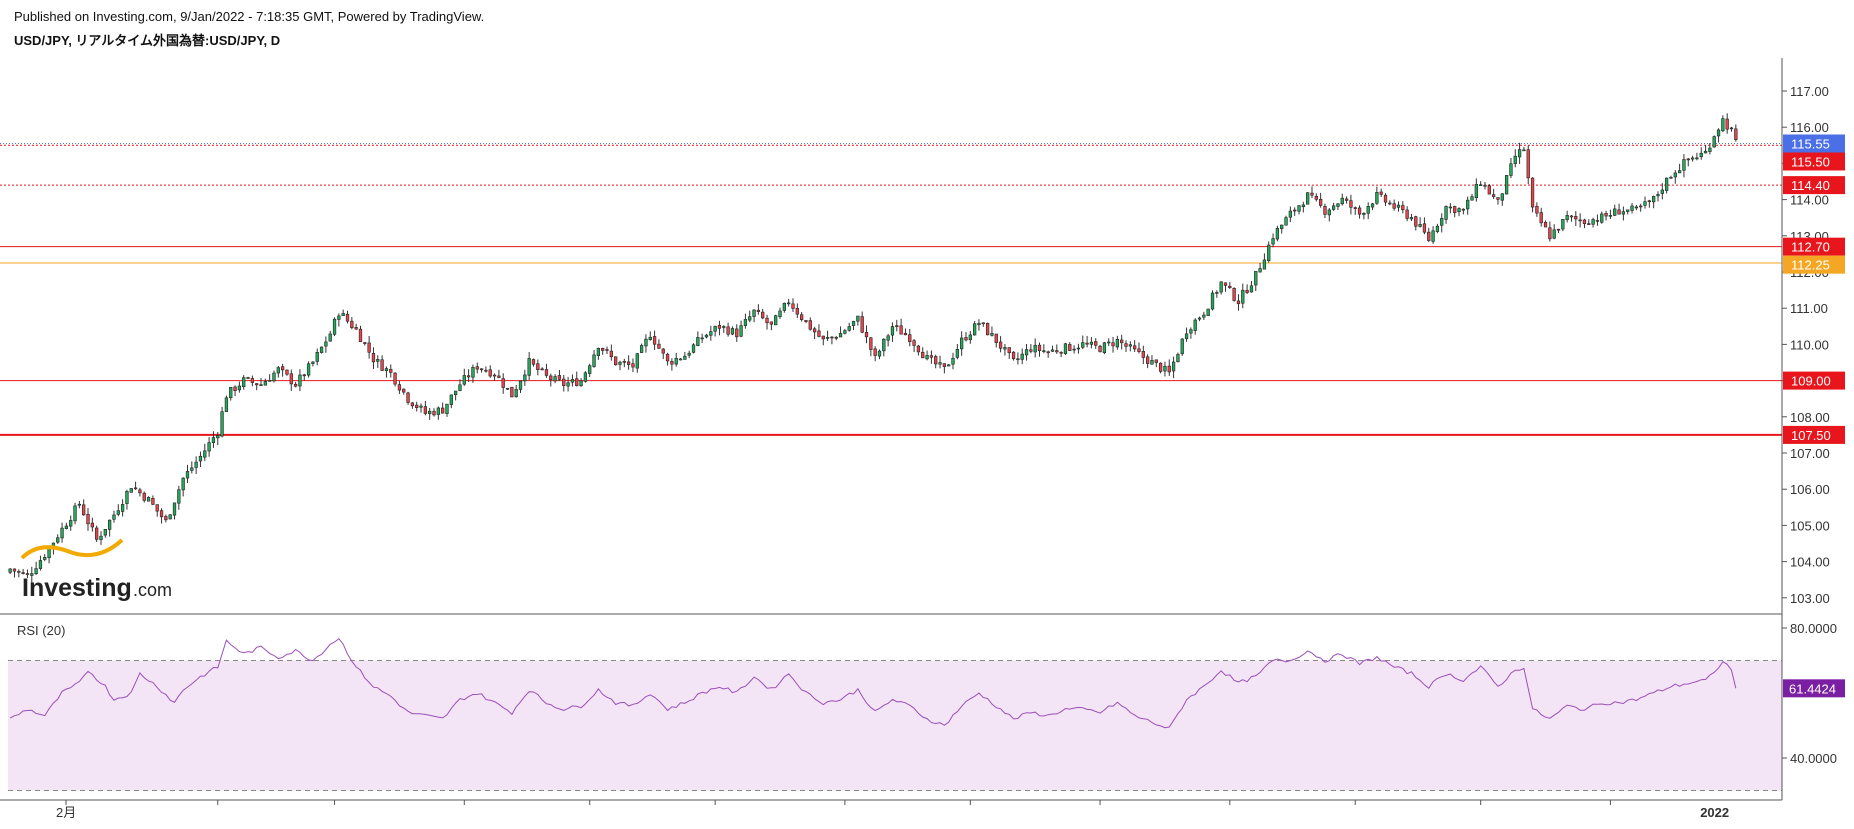  I want to click on logo-suffix: .com, so click(152, 590).